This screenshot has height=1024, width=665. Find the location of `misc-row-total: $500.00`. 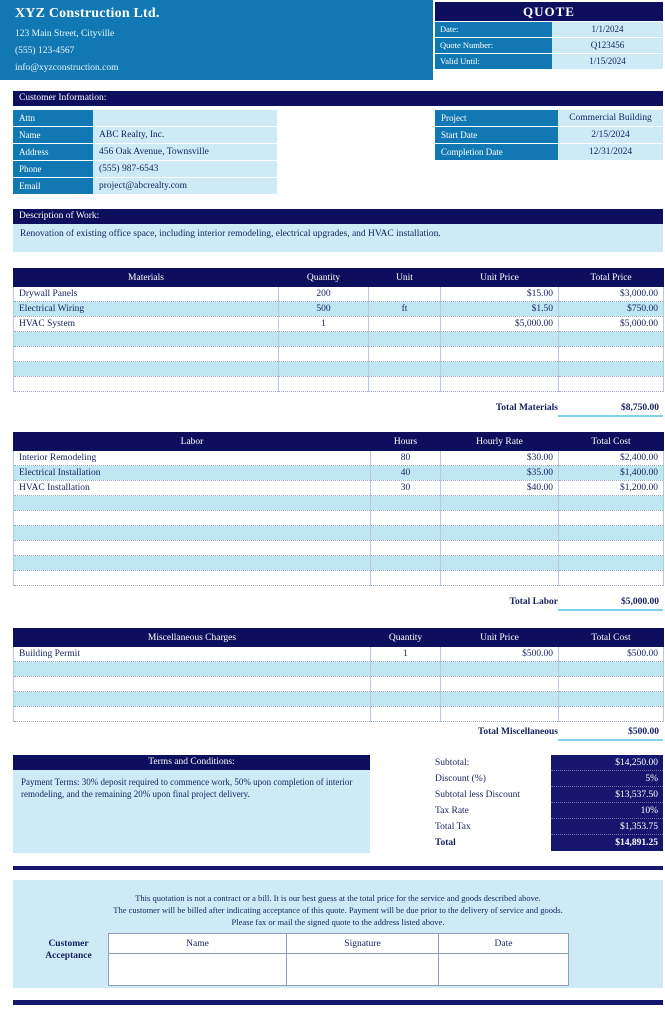

misc-row-total: $500.00 is located at coordinates (611, 654).